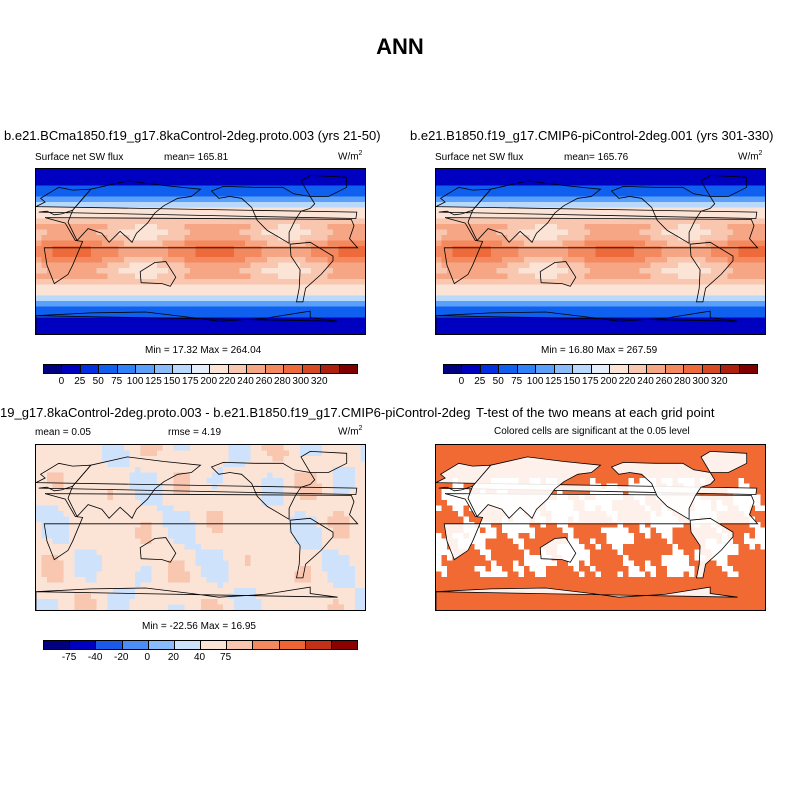 This screenshot has height=800, width=800. I want to click on panel1-variable: Surface net SW flux, so click(79, 157).